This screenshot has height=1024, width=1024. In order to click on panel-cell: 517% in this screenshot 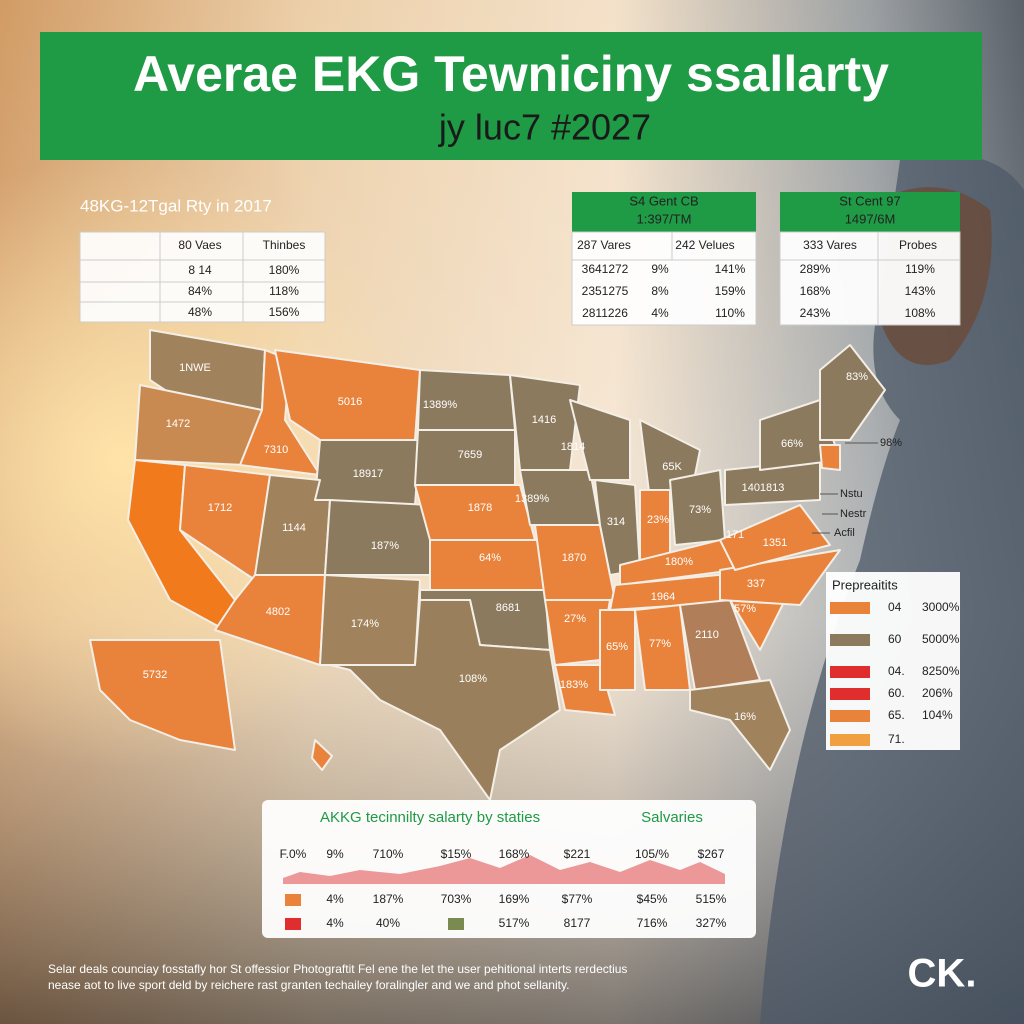, I will do `click(514, 923)`.